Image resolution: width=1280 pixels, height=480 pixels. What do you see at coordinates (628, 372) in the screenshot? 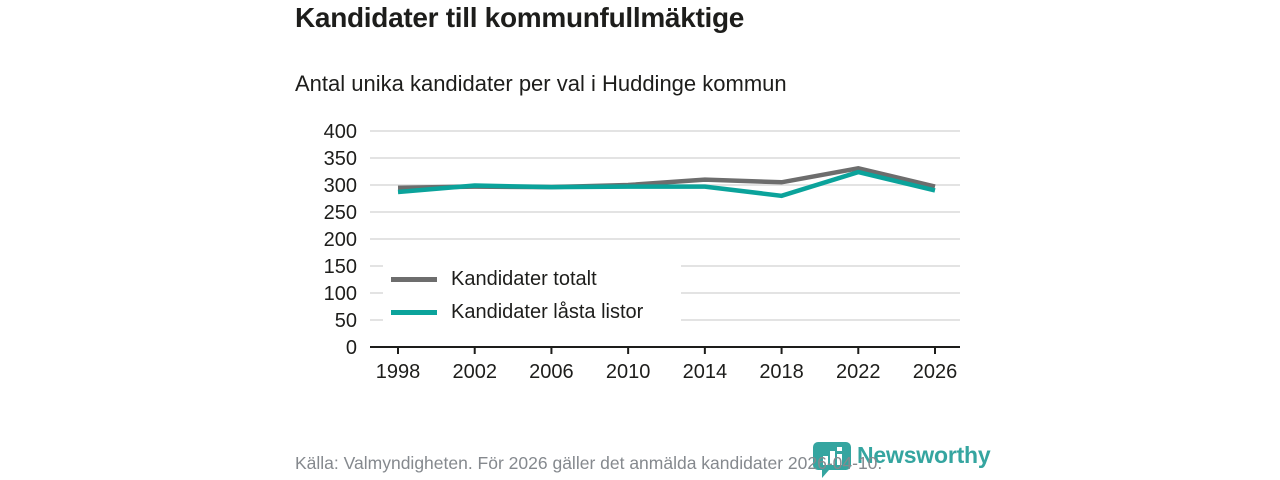
I see `x-tick-label-2010: 2010` at bounding box center [628, 372].